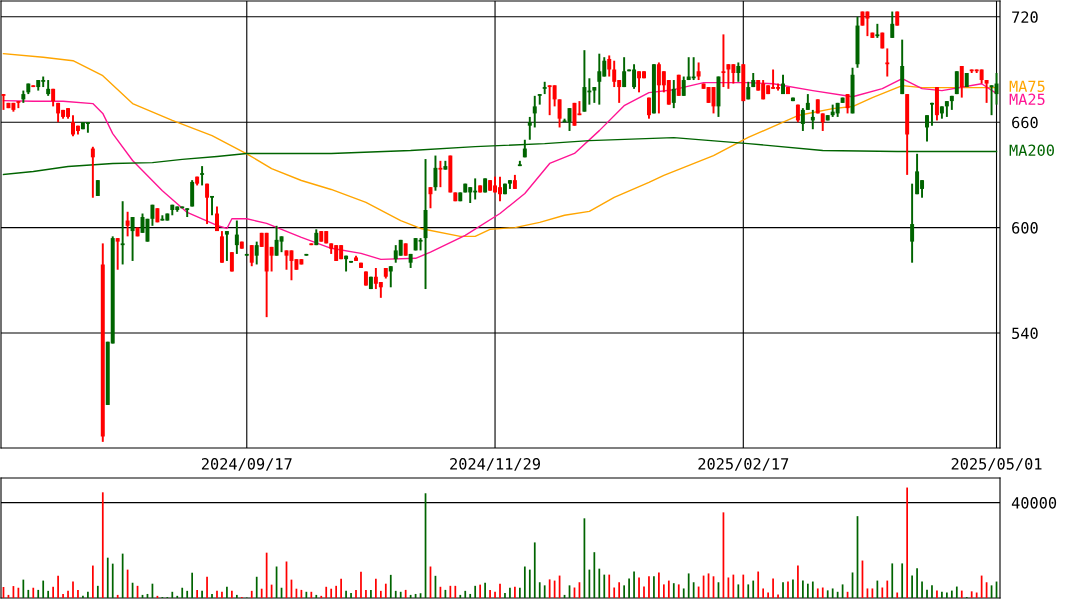  What do you see at coordinates (495, 464) in the screenshot?
I see `x-tick-label: 2024/11/29` at bounding box center [495, 464].